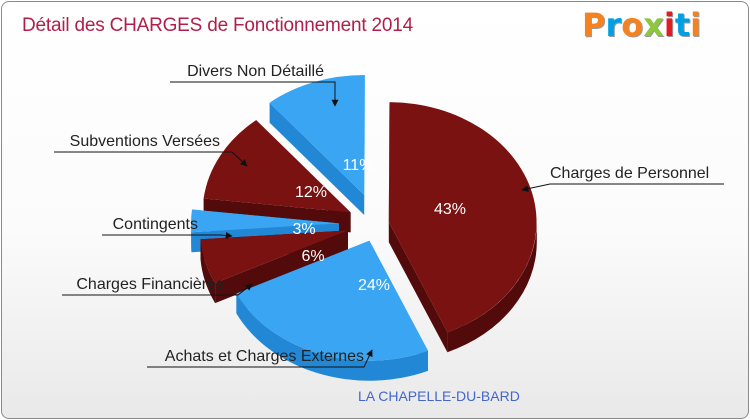 This screenshot has height=420, width=750. Describe the element at coordinates (450, 209) in the screenshot. I see `slice-percent-label: 43%` at that location.